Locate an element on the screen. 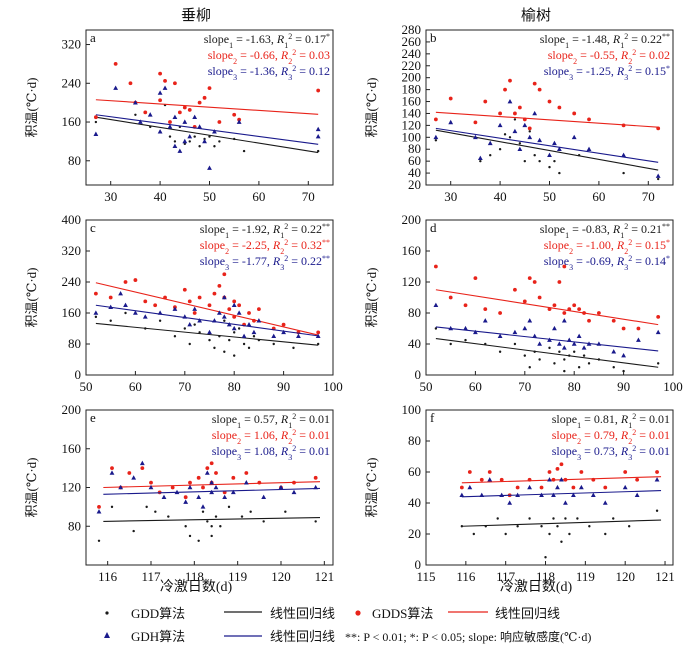 This screenshot has width=700, height=654. x-tick-label: 90 is located at coordinates (283, 386).